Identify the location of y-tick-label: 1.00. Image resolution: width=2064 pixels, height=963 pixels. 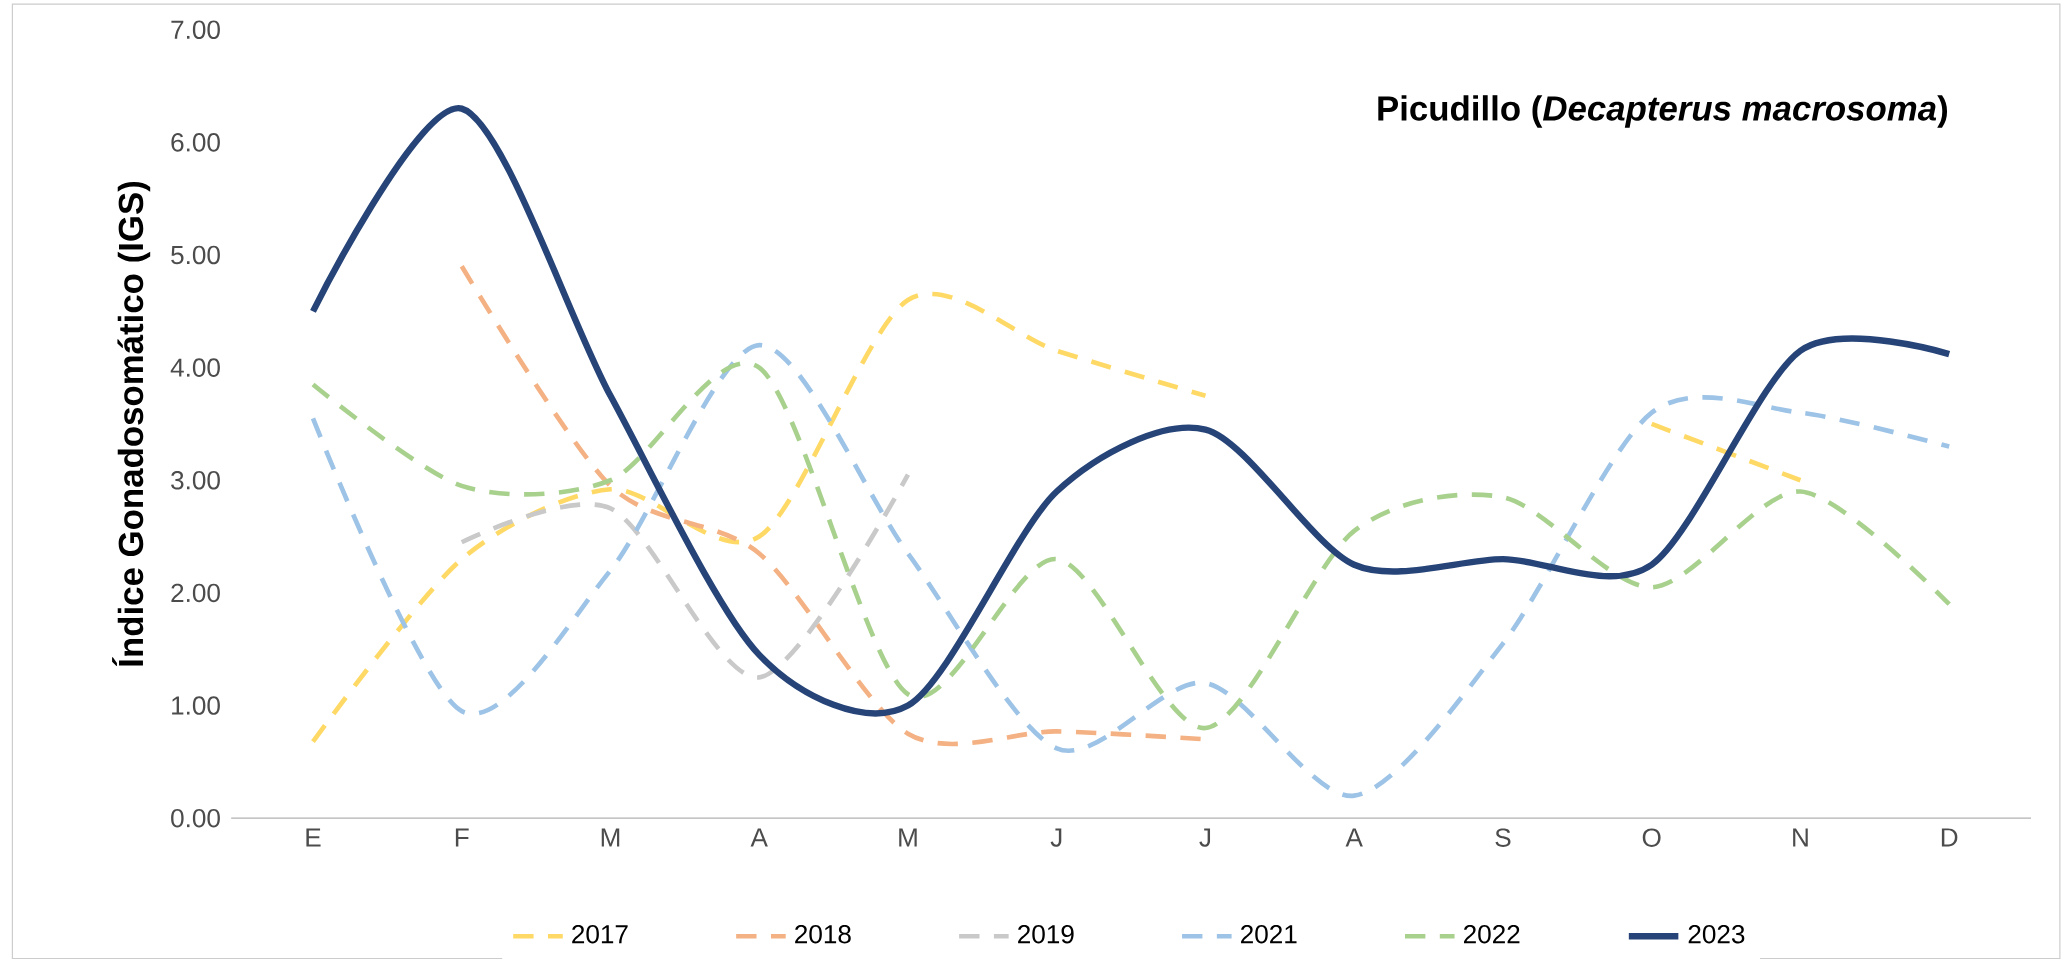
(196, 705).